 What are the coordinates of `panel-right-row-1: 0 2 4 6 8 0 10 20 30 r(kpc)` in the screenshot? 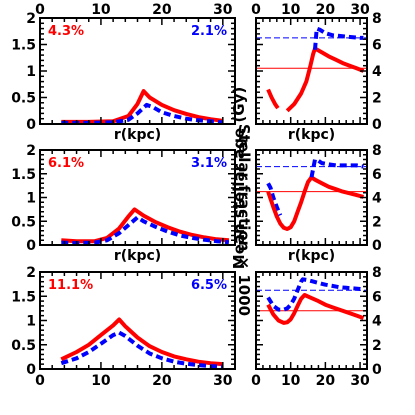 It's located at (316, 72).